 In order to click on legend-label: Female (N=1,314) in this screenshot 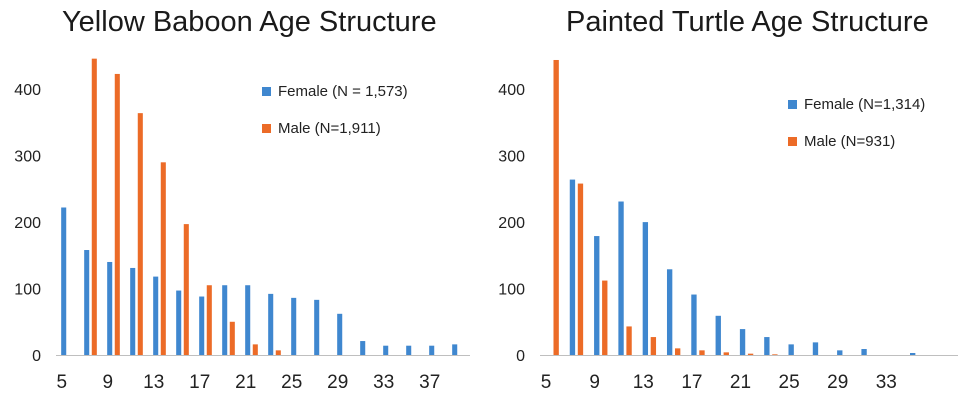, I will do `click(864, 104)`.